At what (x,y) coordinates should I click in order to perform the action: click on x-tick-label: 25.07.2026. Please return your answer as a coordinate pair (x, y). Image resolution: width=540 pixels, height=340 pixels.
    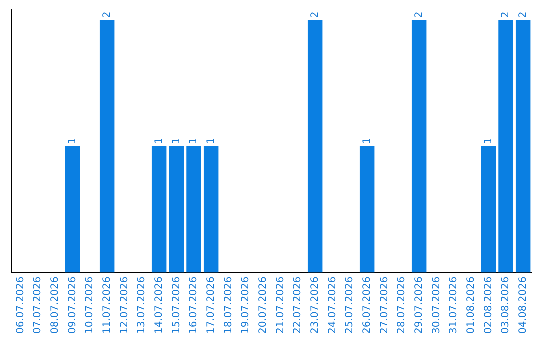
    Looking at the image, I should click on (350, 305).